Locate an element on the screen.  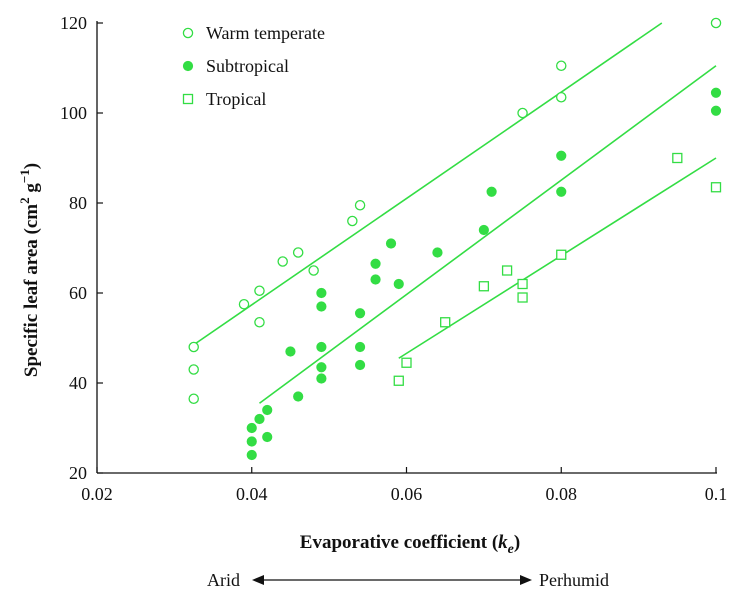
x-axis-title: Evaporative coefficient (ke) is located at coordinates (410, 544).